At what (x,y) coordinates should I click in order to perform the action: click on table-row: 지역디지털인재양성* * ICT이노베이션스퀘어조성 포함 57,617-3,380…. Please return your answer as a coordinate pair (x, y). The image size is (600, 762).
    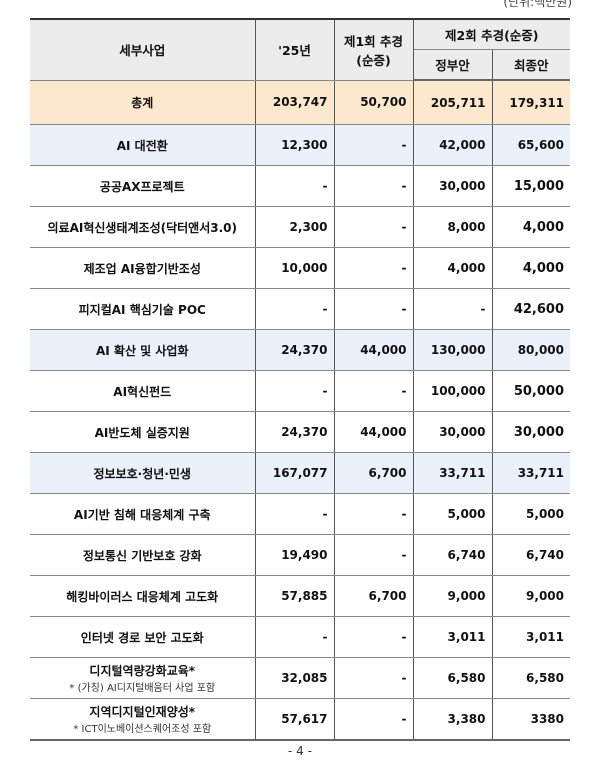
    Looking at the image, I should click on (300, 719).